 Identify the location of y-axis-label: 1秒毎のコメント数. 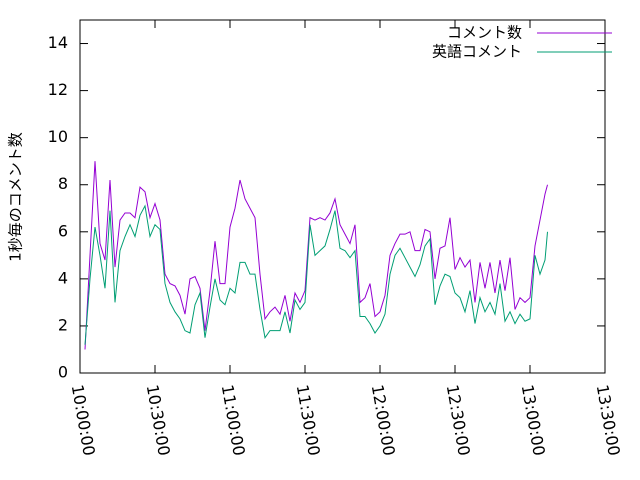
(16, 197).